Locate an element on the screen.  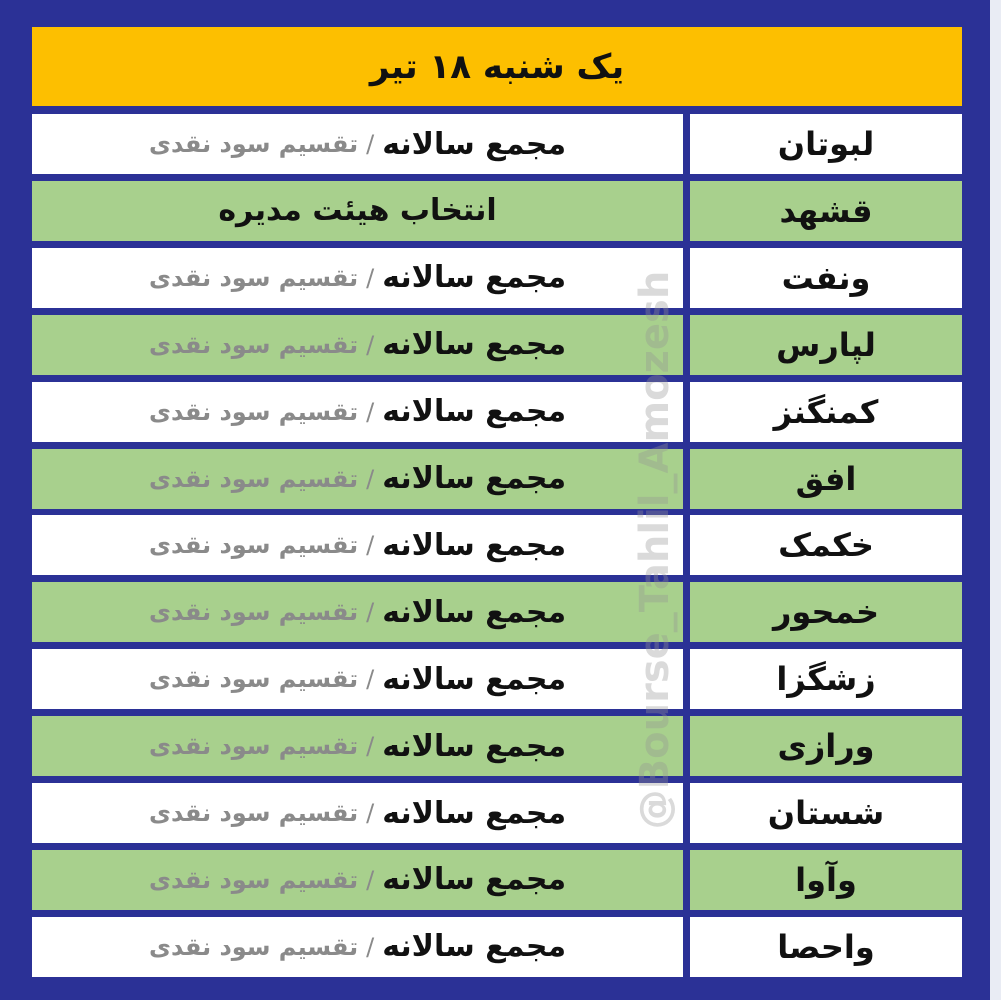
symbol-cell: خمحور is located at coordinates (826, 612).